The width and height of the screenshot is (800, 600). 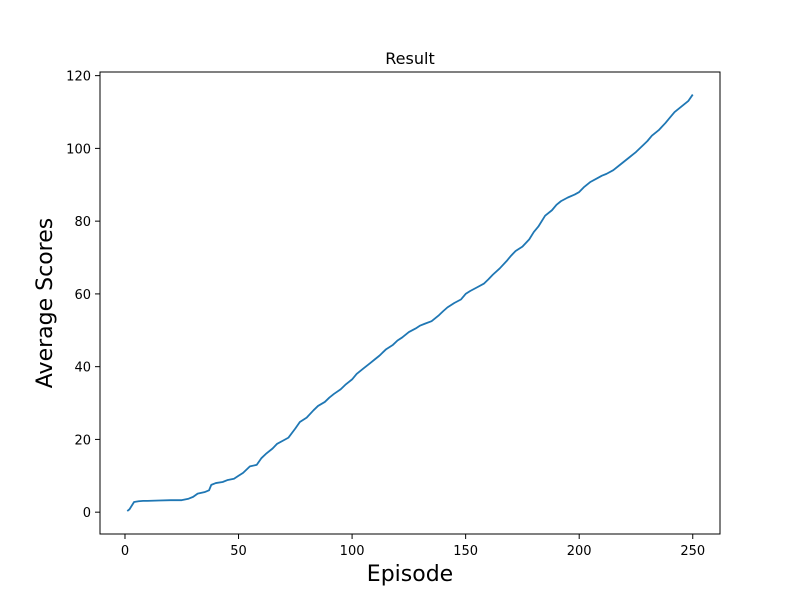 I want to click on y-tick-label: 0, so click(x=87, y=513).